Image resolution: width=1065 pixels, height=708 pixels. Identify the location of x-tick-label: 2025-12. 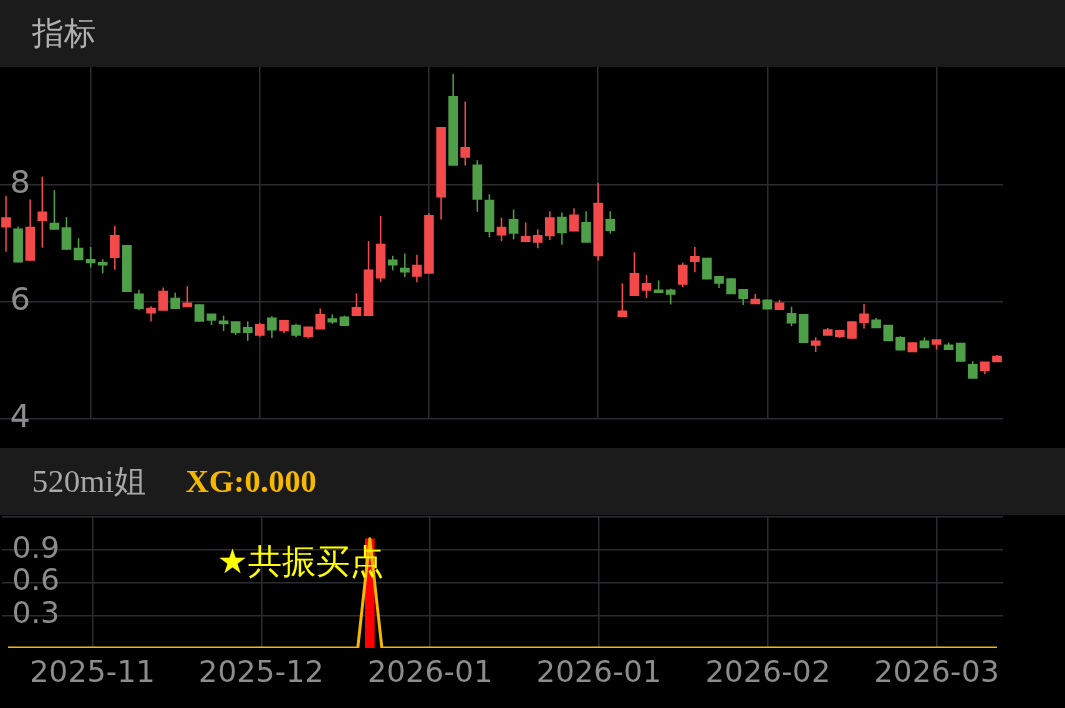
(261, 671).